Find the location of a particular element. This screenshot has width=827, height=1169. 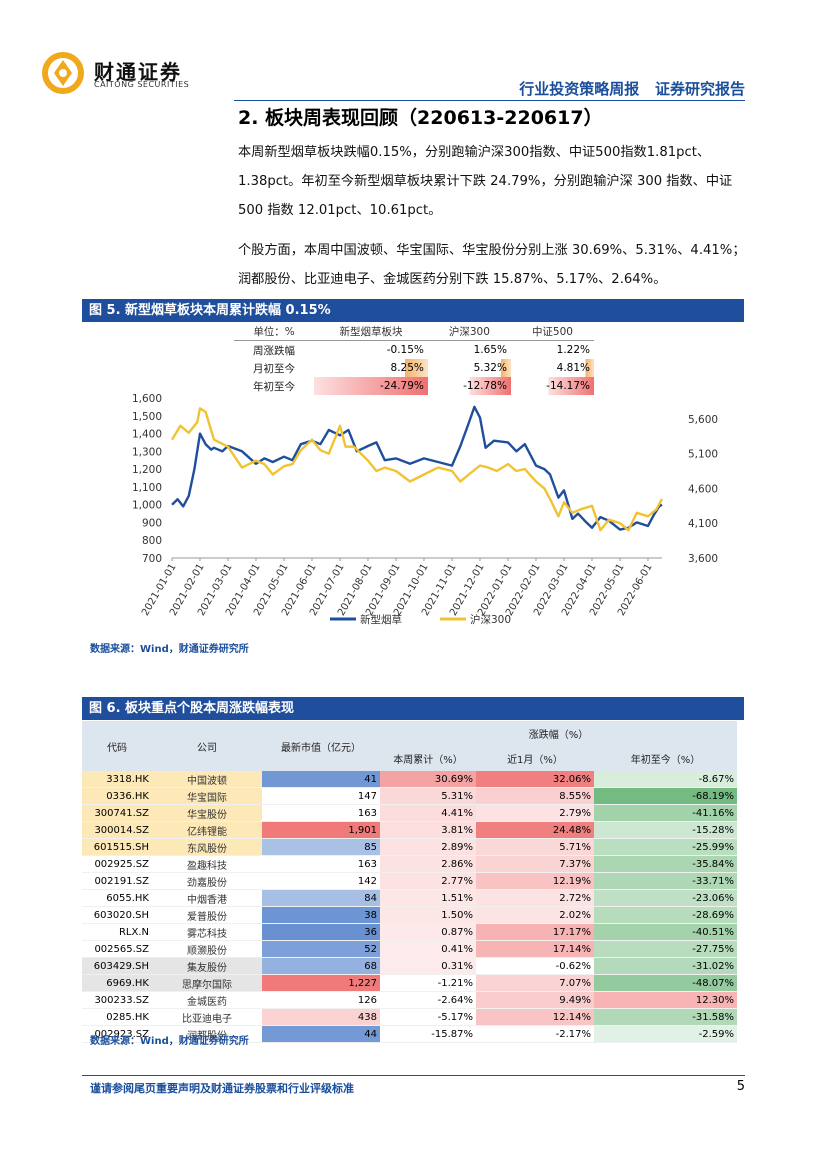

stock-month-change: 2.79% is located at coordinates (535, 813).